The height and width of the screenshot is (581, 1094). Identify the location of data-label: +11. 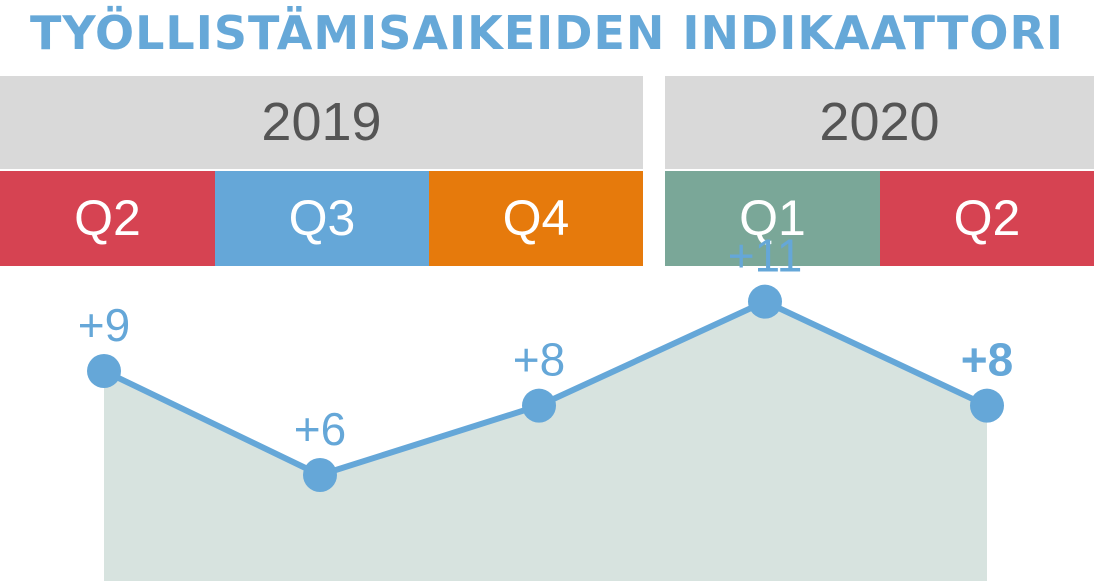
(765, 256).